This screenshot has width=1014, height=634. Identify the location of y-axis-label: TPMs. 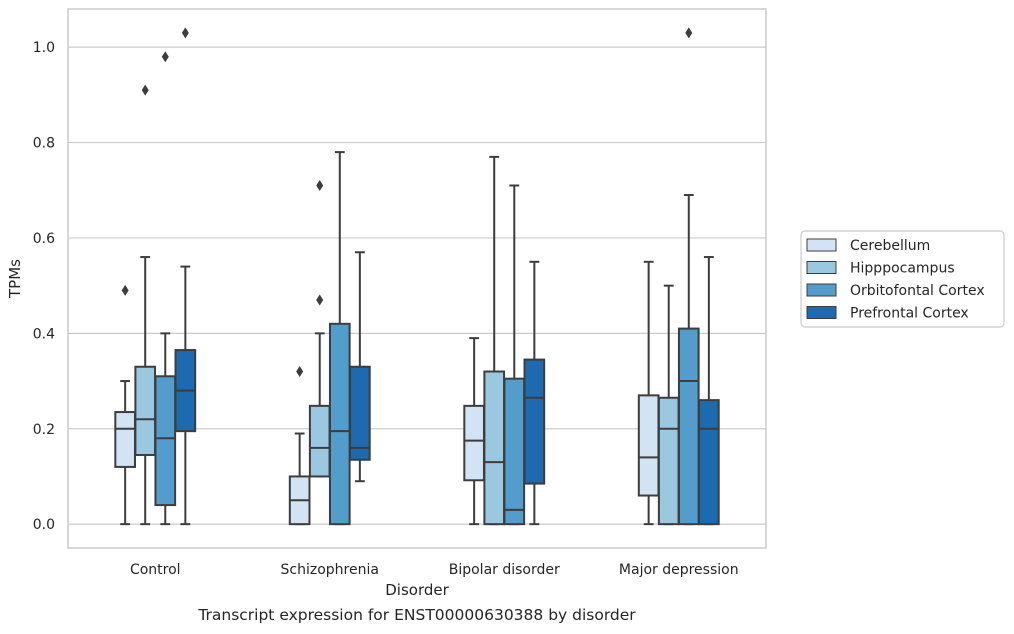
(15, 279).